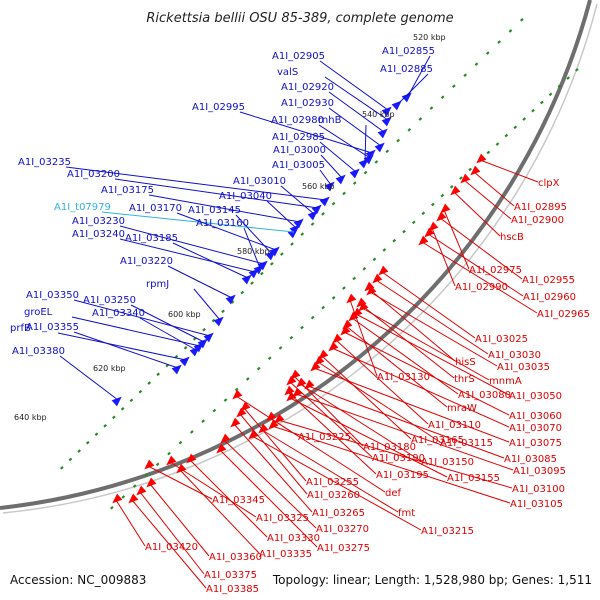  Describe the element at coordinates (338, 513) in the screenshot. I see `reverse-gene-label: A1I_03265` at that location.